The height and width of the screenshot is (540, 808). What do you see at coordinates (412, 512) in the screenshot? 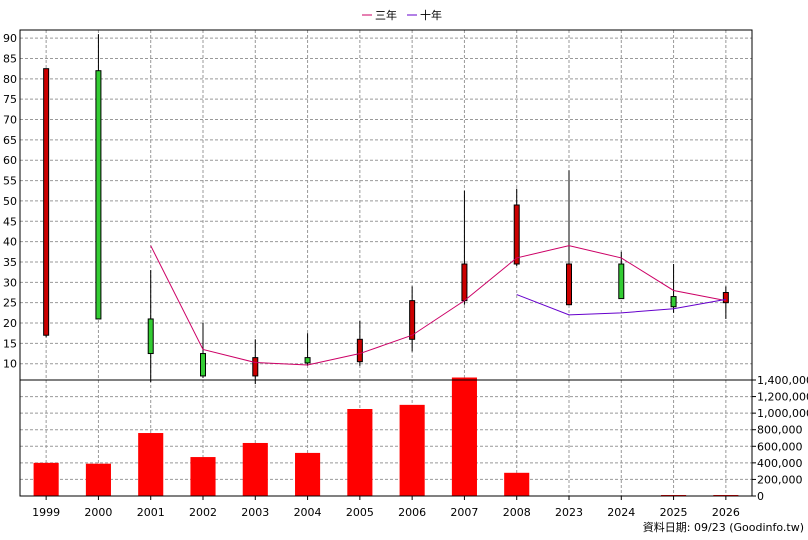
I see `x-tick-label: 2006` at bounding box center [412, 512].